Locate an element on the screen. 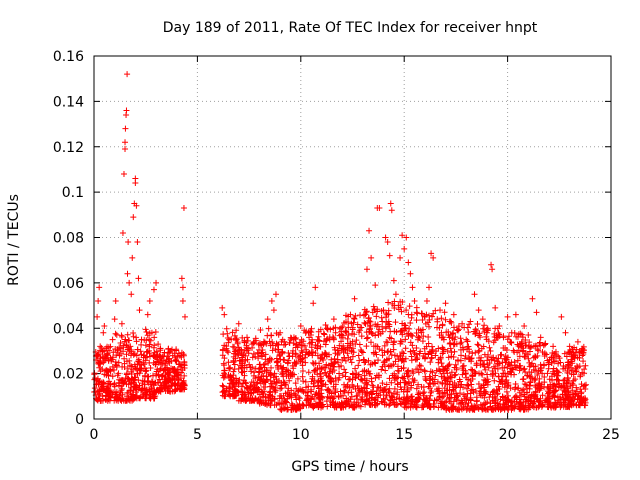  y-axis-label: ROTI / TECUs is located at coordinates (14, 240).